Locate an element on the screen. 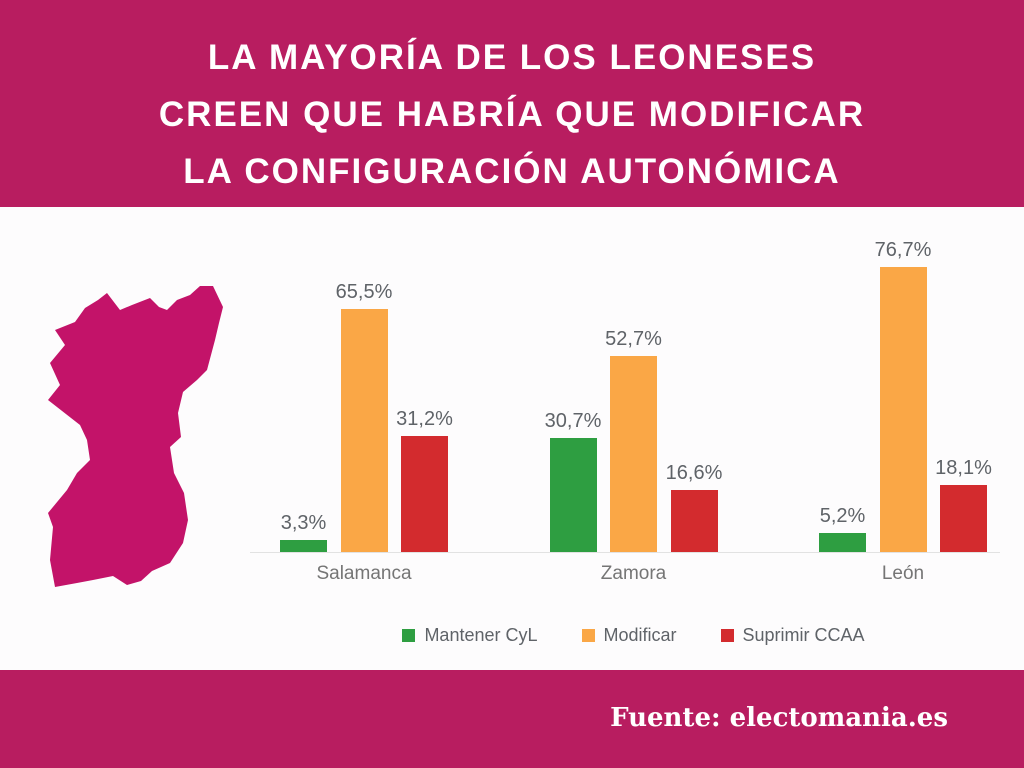 This screenshot has width=1024, height=768. x-axis-labels: Salamanca Zamora León is located at coordinates (633, 574).